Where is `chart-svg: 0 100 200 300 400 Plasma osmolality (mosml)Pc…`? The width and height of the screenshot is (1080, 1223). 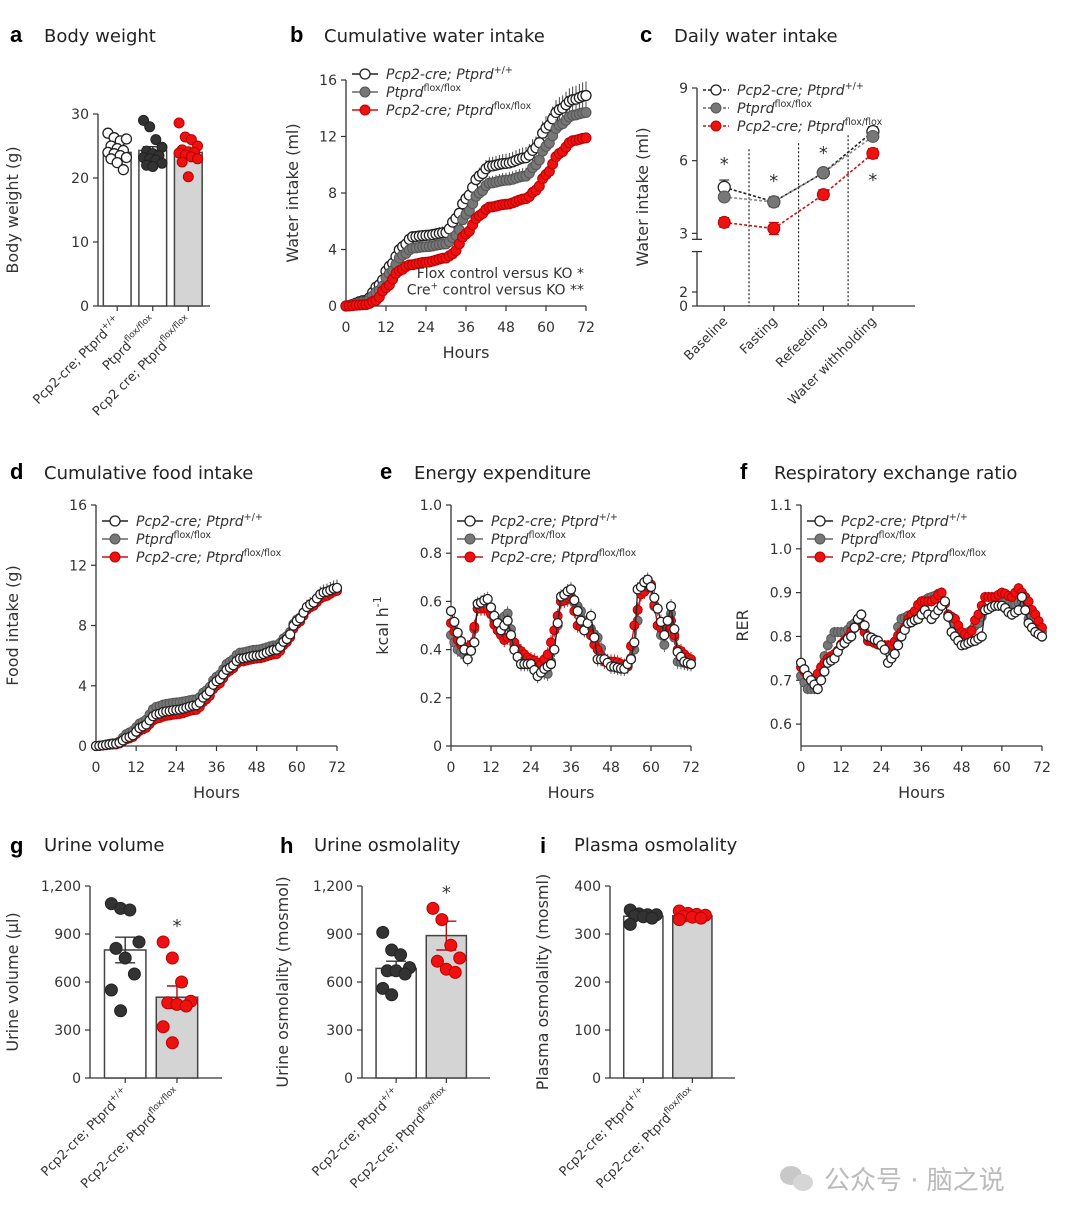 chart-svg: 0 100 200 300 400 Plasma osmolality (mosml)Pc… is located at coordinates (634, 1033).